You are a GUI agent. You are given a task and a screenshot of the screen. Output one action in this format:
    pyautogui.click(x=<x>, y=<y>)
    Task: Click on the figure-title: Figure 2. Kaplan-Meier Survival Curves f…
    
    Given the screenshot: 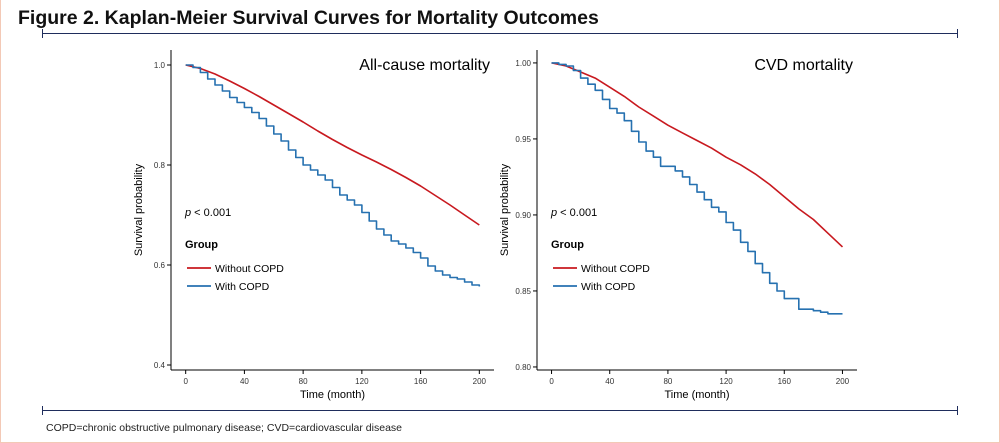 What is the action you would take?
    pyautogui.click(x=308, y=18)
    